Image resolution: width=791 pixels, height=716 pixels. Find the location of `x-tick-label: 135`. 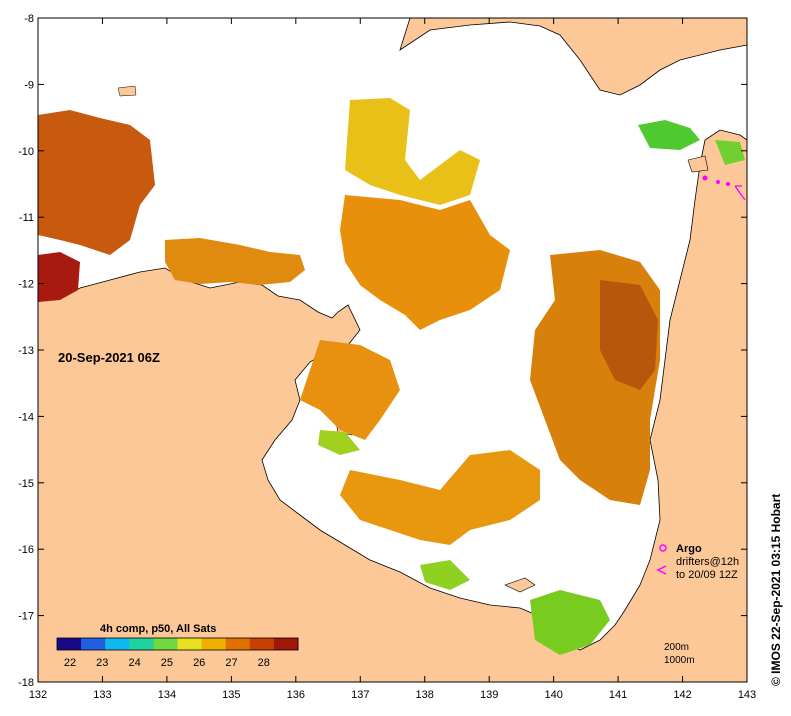

x-tick-label: 135 is located at coordinates (231, 695).